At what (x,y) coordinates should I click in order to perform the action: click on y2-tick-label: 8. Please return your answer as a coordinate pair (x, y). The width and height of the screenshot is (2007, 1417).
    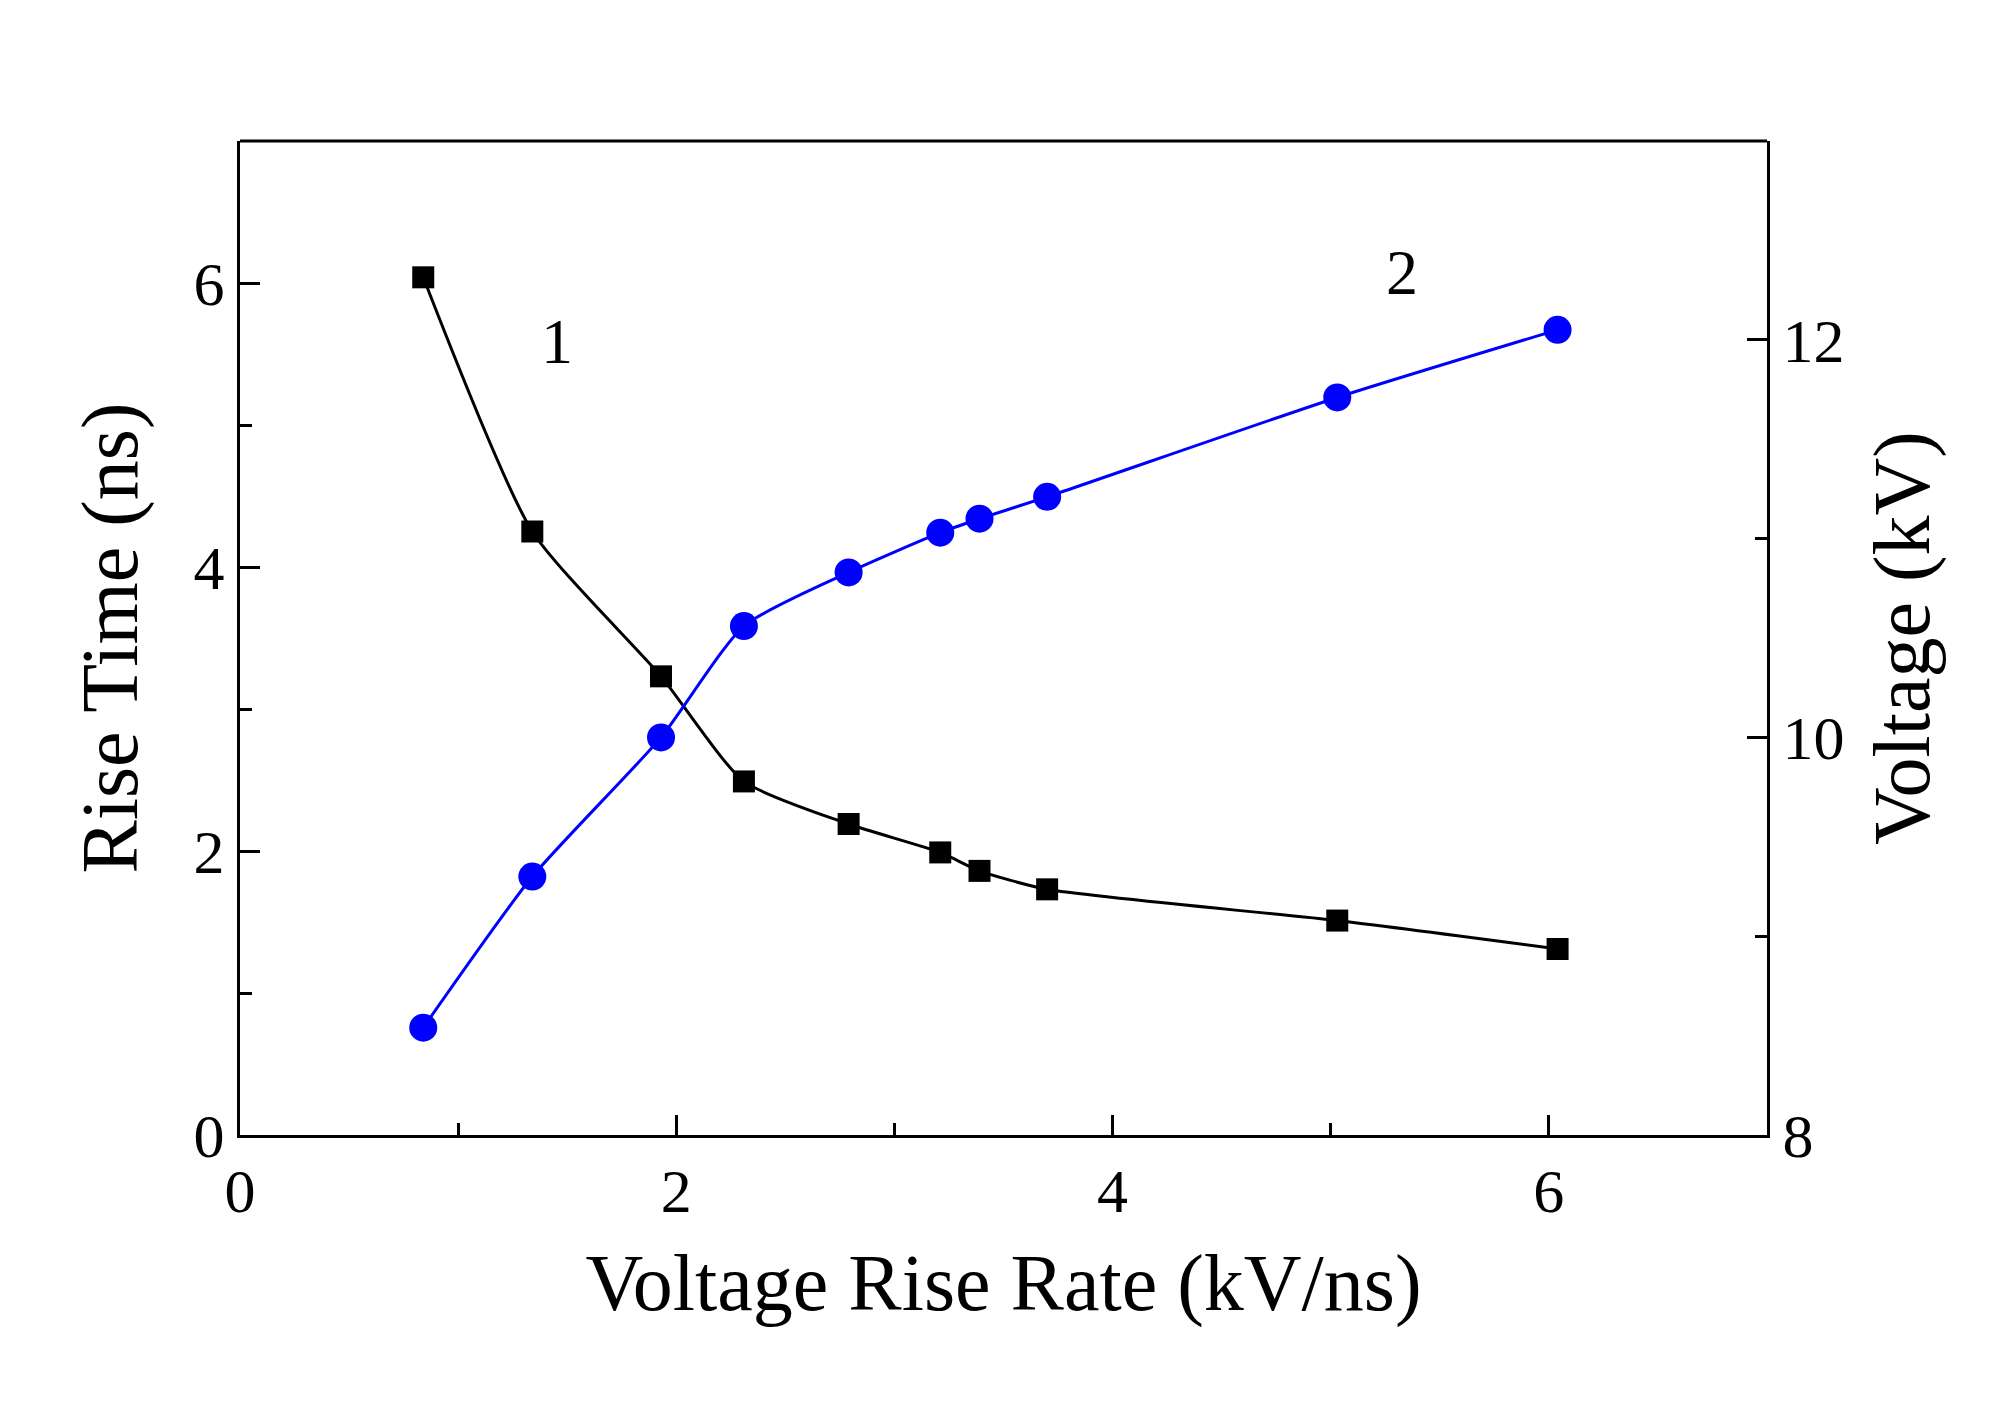
    Looking at the image, I should click on (1798, 1135).